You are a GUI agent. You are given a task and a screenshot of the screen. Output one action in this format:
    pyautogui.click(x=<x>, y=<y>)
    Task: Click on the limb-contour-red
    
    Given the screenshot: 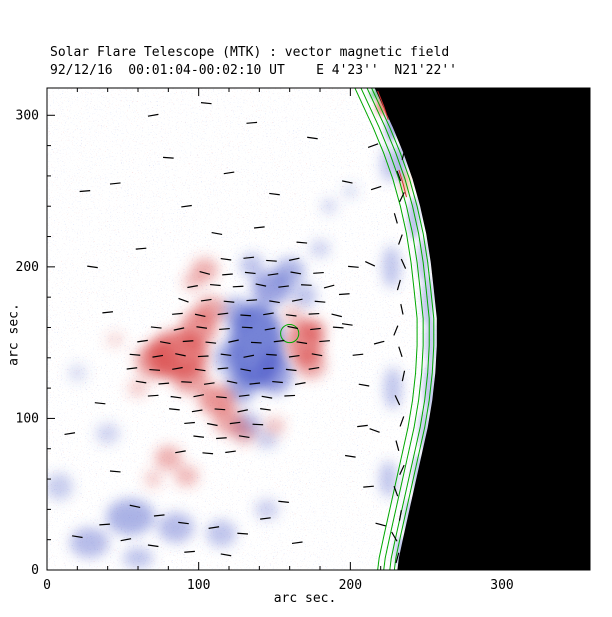 What is the action you would take?
    pyautogui.click(x=402, y=183)
    